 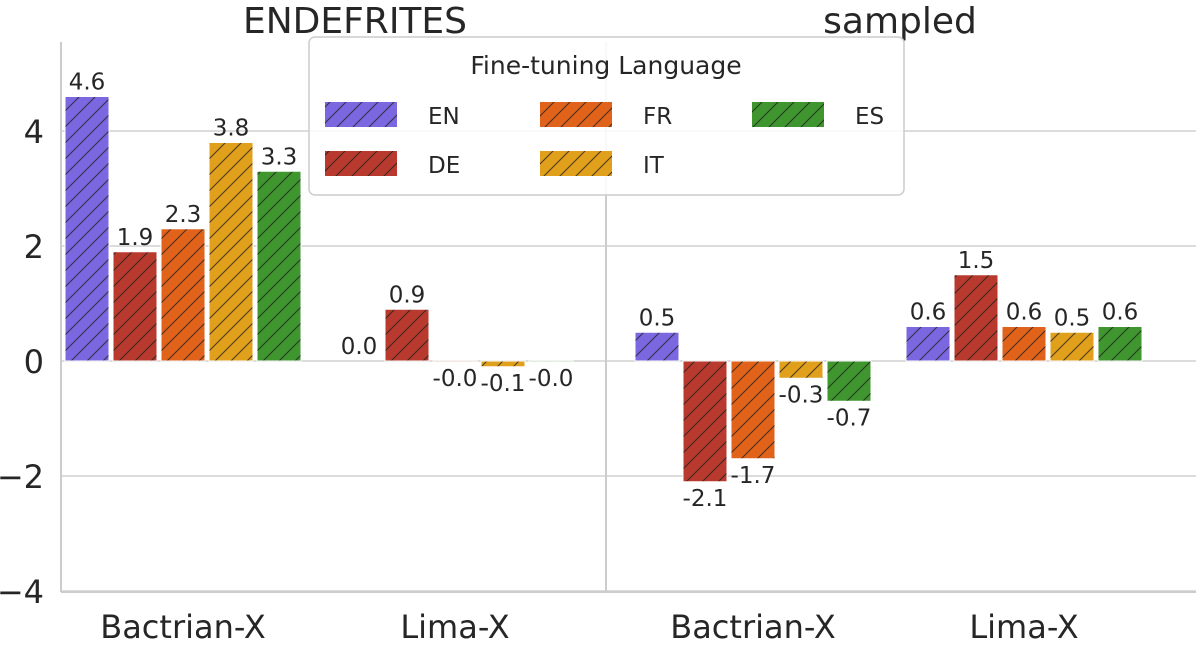 I want to click on bar-value-label: -1.7, so click(x=753, y=476).